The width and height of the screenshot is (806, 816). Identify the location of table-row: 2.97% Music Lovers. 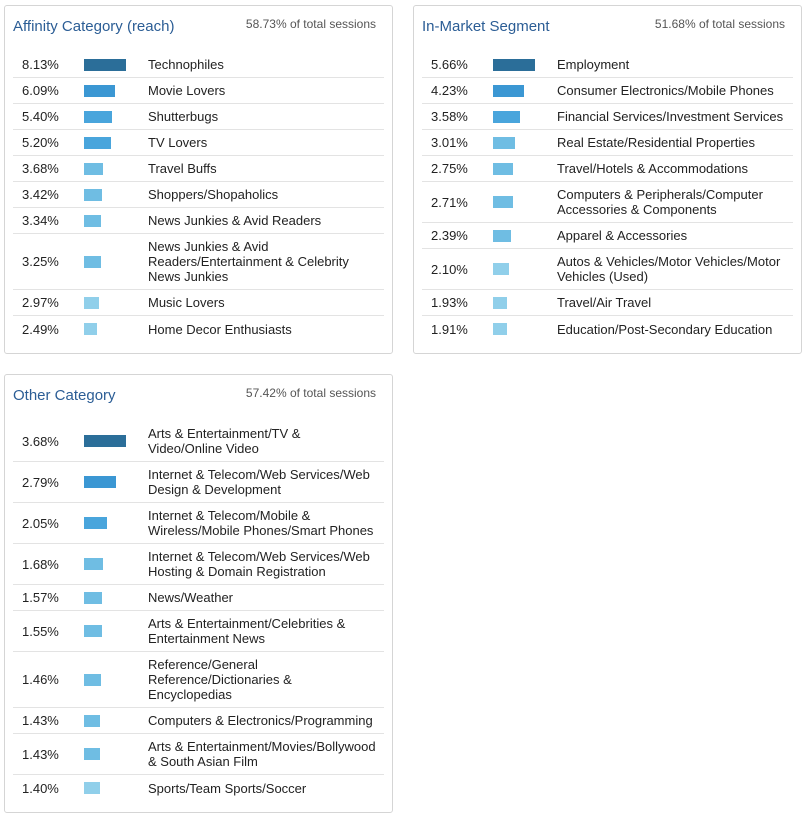
(198, 303).